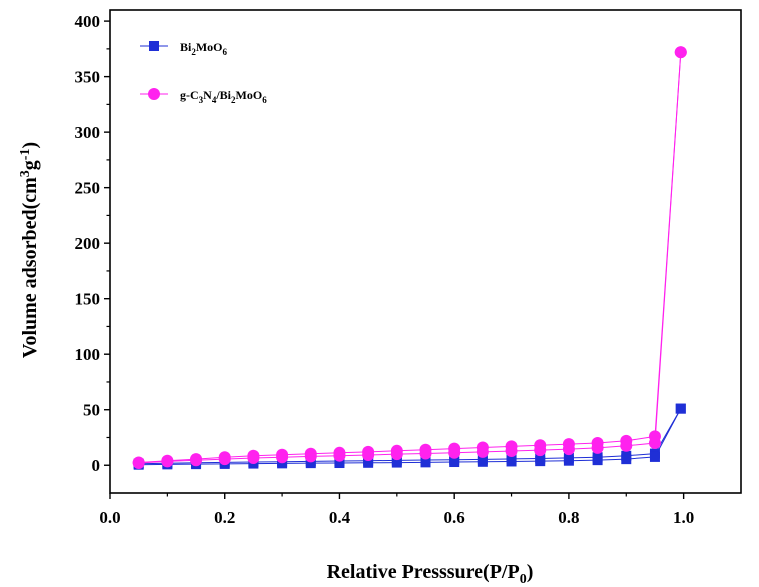  What do you see at coordinates (154, 46) in the screenshot?
I see `legend-marker-square` at bounding box center [154, 46].